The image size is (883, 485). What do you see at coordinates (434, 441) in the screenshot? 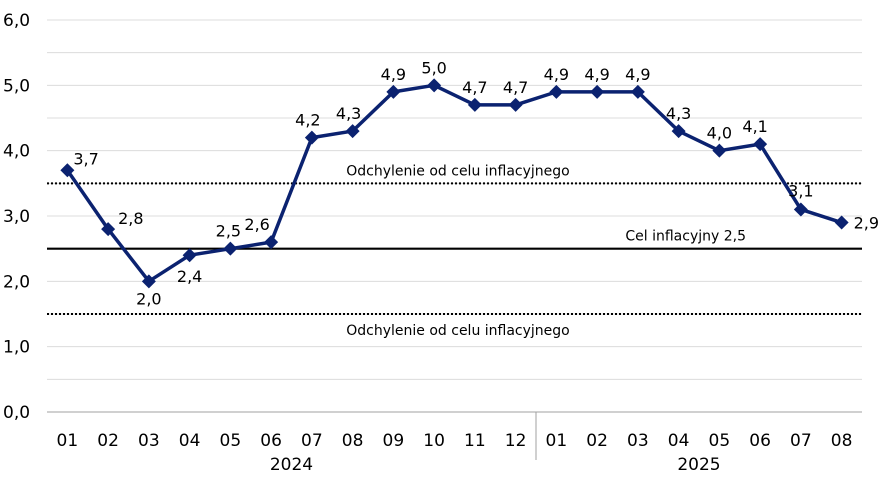
I see `x-tick-label: 10` at bounding box center [434, 441].